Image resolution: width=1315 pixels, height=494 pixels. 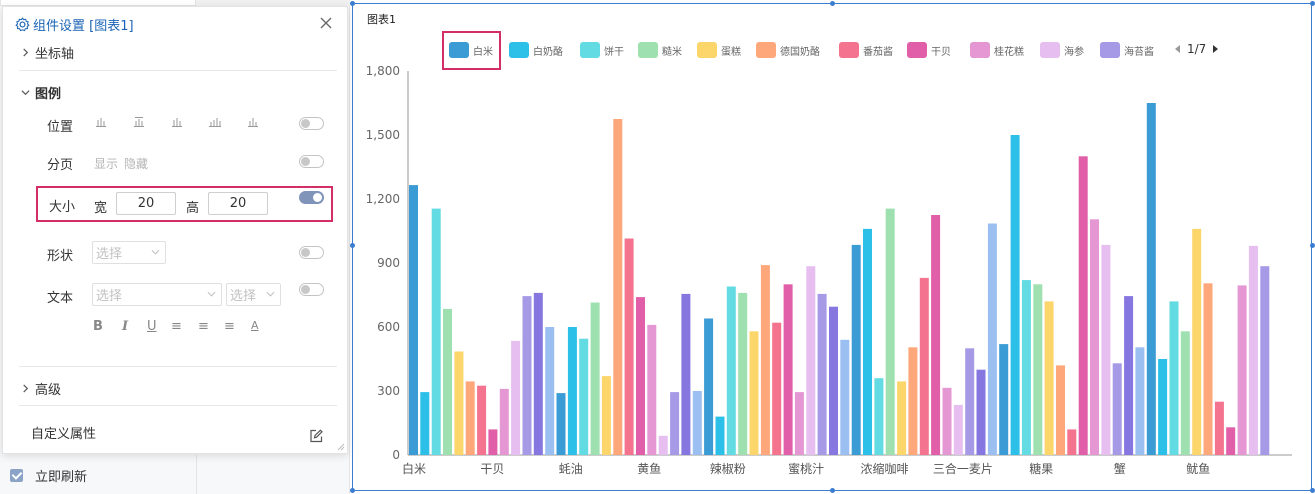 What do you see at coordinates (203, 326) in the screenshot?
I see `align-center-button: ≡` at bounding box center [203, 326].